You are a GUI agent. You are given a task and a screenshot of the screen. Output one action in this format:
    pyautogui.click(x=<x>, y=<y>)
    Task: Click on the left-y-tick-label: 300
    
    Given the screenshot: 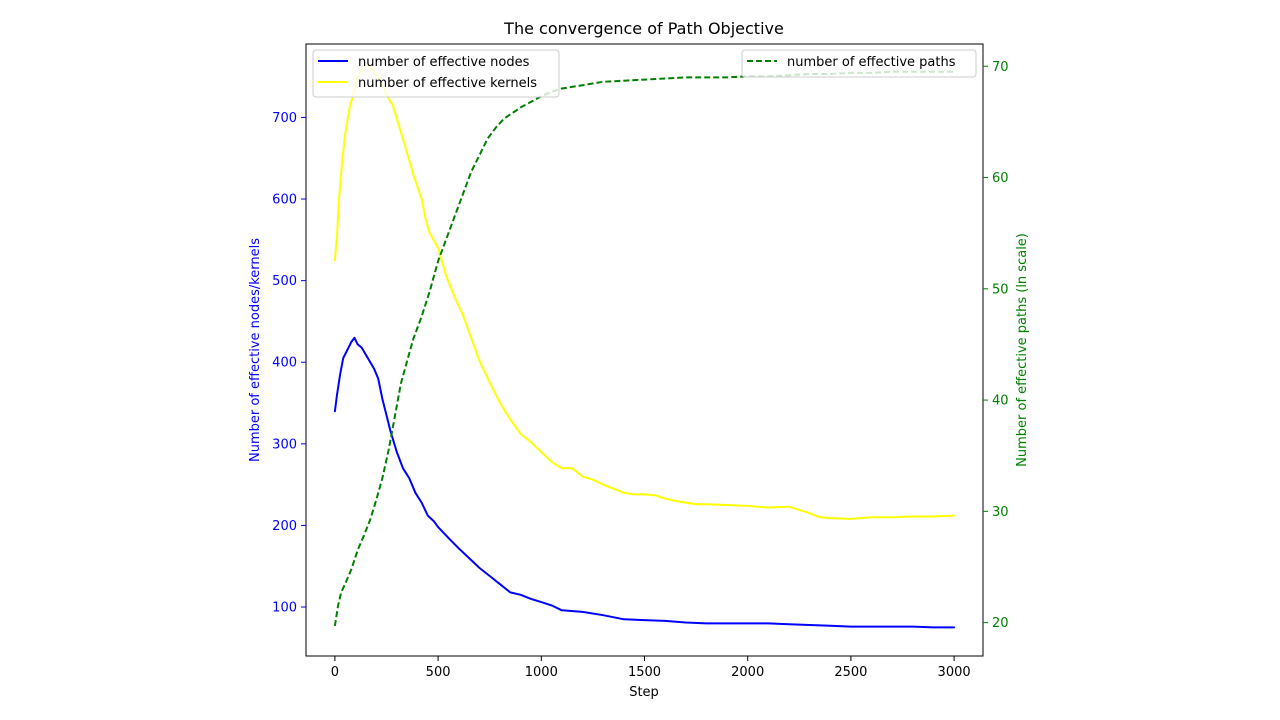 What is the action you would take?
    pyautogui.click(x=284, y=444)
    